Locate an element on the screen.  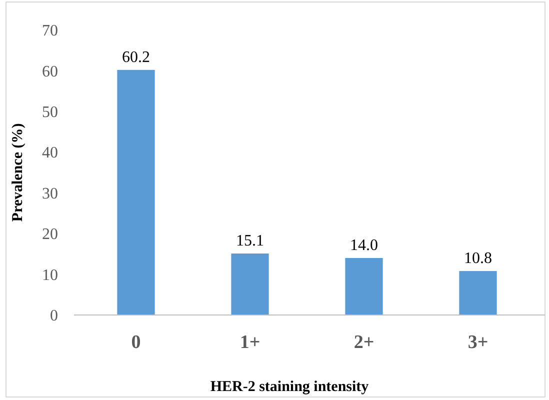
x-tick-label: 0 is located at coordinates (136, 342).